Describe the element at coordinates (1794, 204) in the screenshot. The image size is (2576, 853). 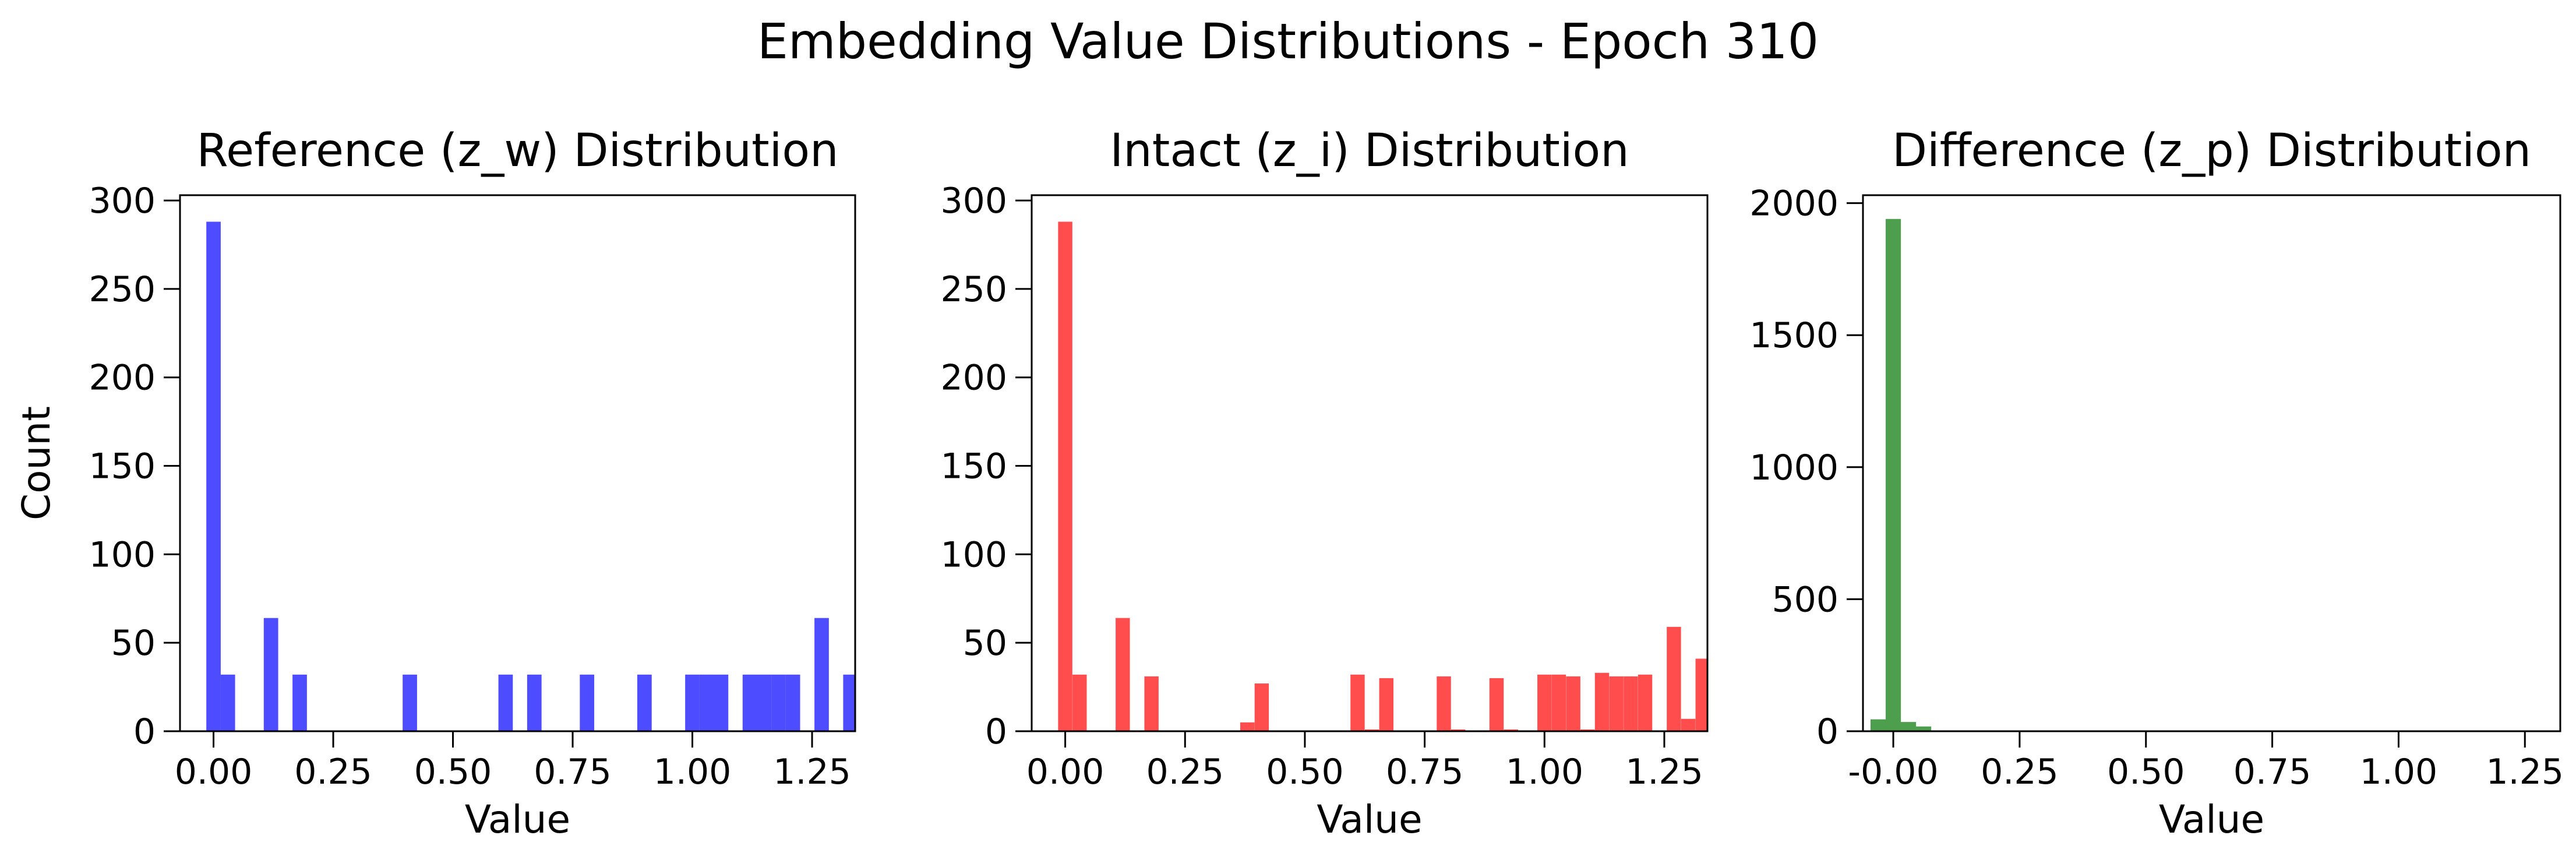
I see `y-tick-label: 2000` at that location.